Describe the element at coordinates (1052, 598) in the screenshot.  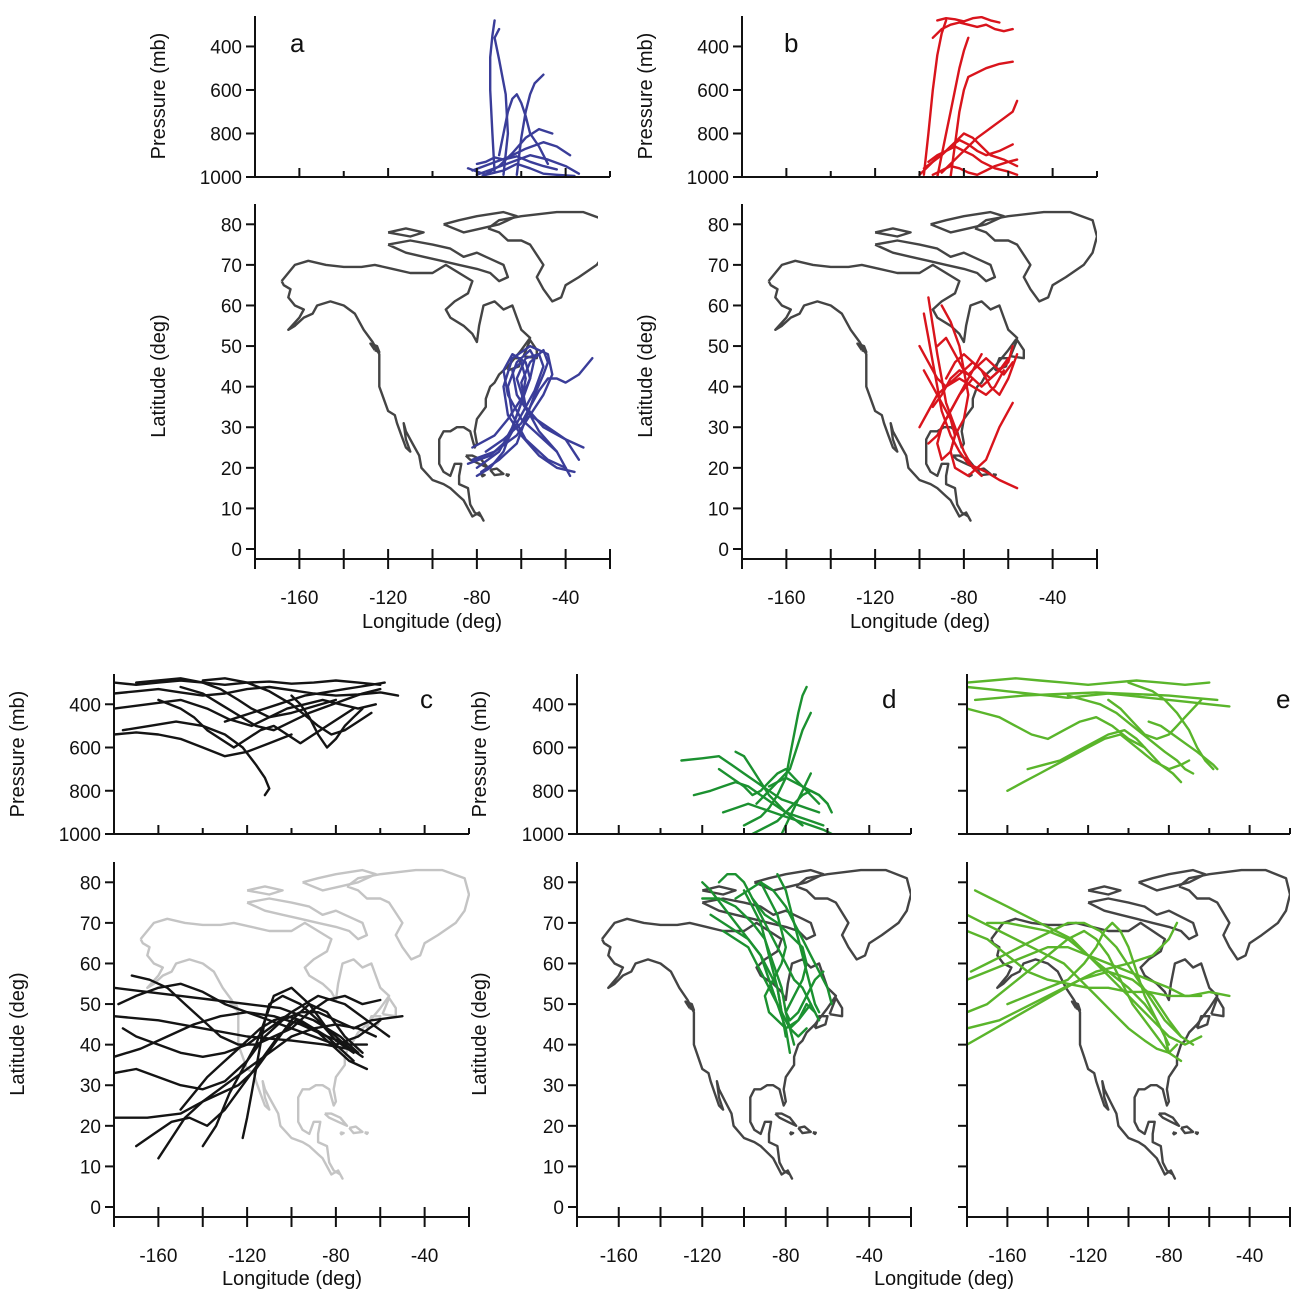
I see `longitude-tick-label: -40` at that location.